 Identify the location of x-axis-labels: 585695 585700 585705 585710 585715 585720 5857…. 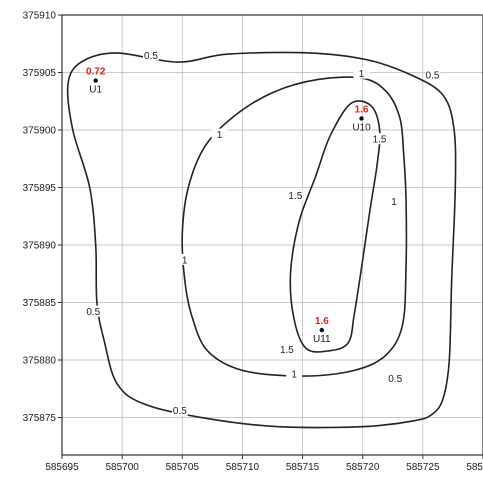
(264, 464).